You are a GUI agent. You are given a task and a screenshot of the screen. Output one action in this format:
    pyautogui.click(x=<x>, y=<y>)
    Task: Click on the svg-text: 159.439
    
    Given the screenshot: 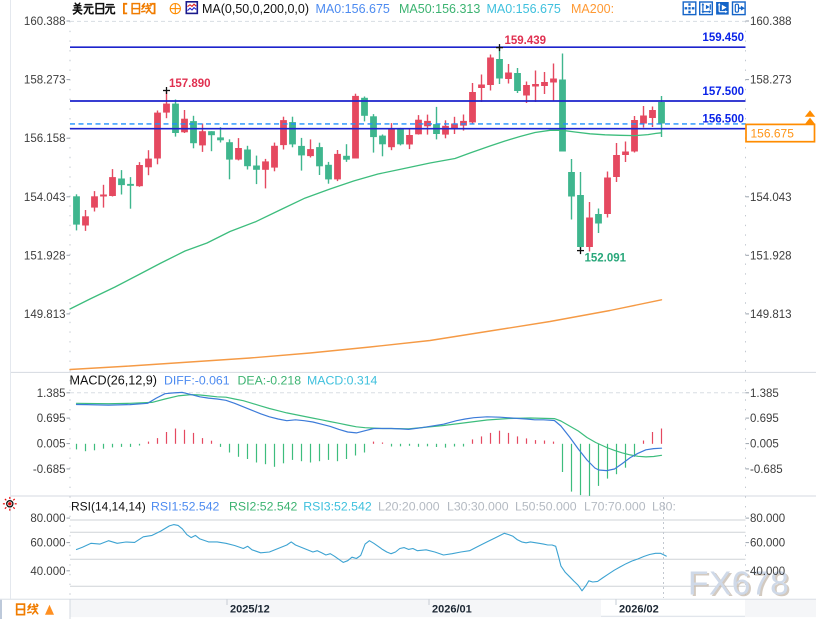 What is the action you would take?
    pyautogui.click(x=526, y=41)
    